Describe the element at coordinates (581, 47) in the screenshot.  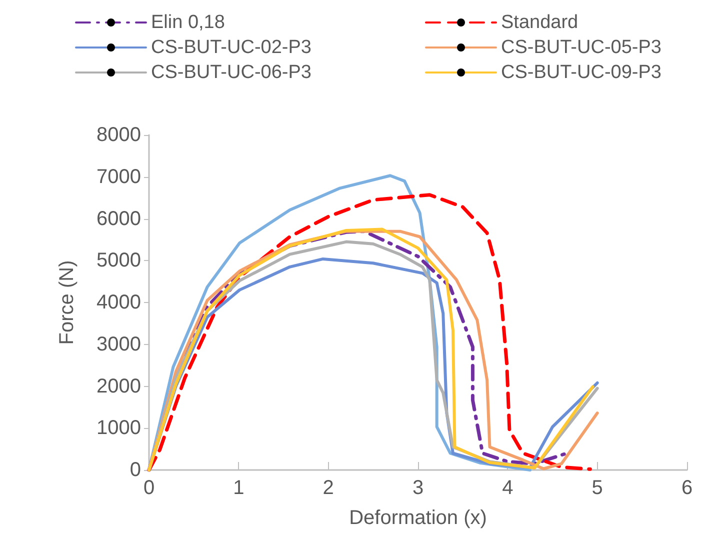
I see `legend-label: CS-BUT-UC-05-P3` at that location.